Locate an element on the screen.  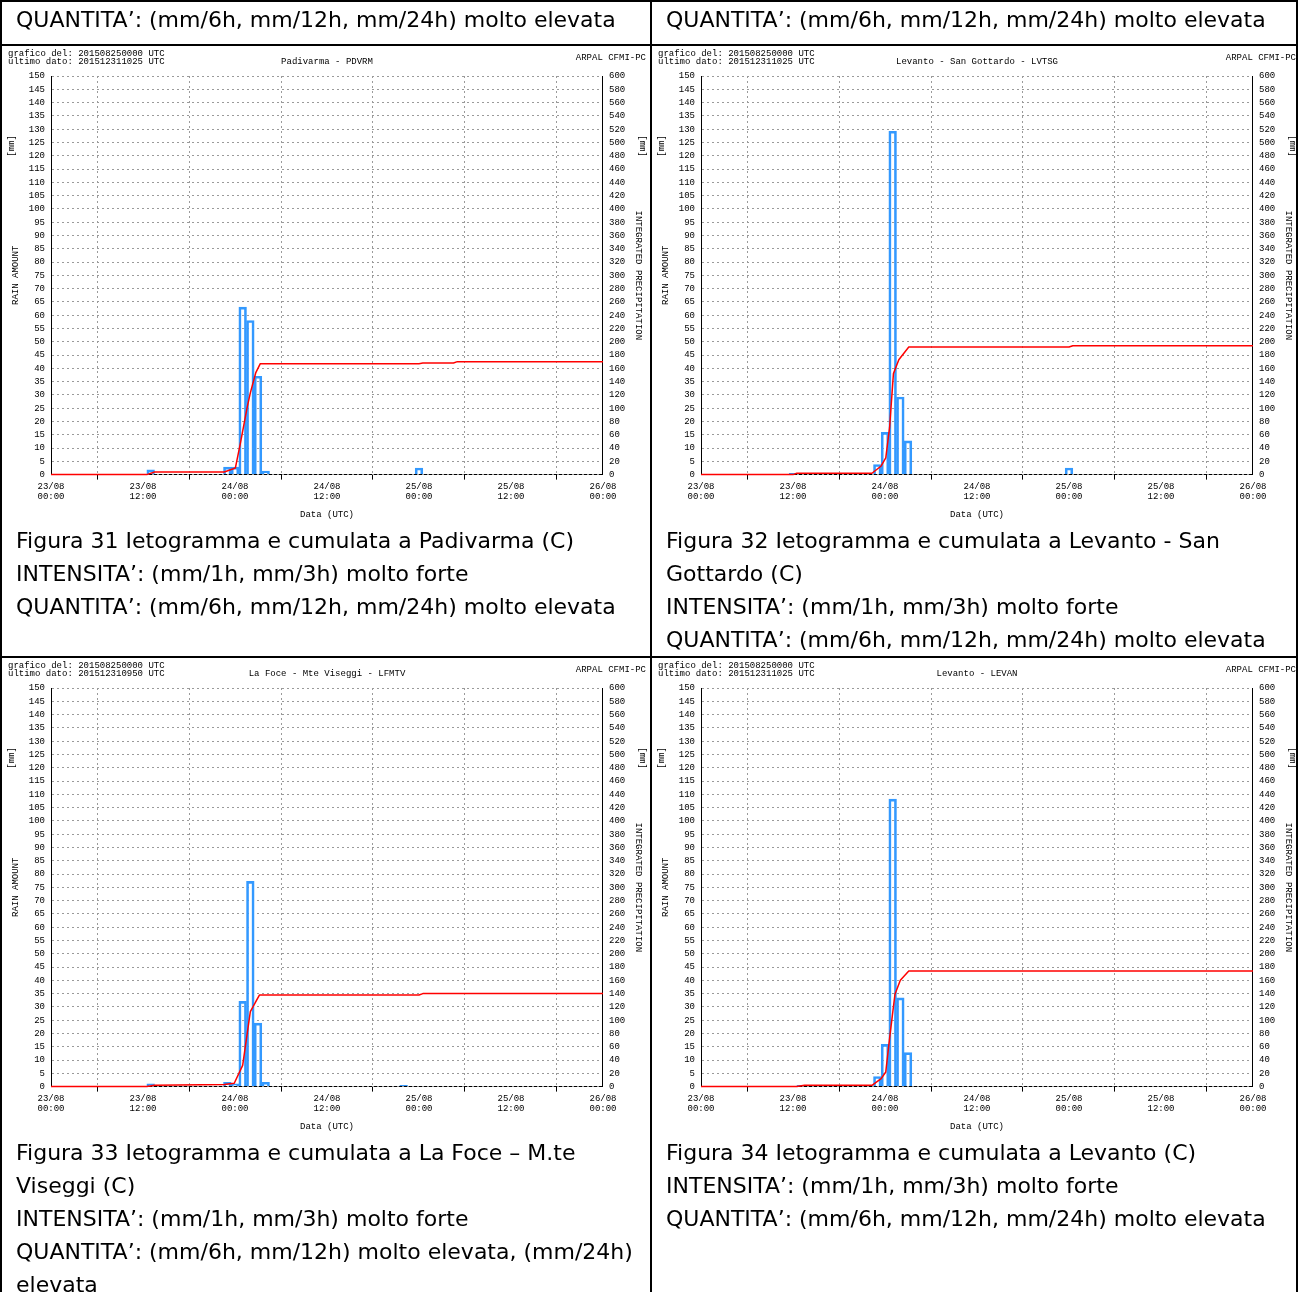
y2-tick-label: 260 is located at coordinates (617, 302).